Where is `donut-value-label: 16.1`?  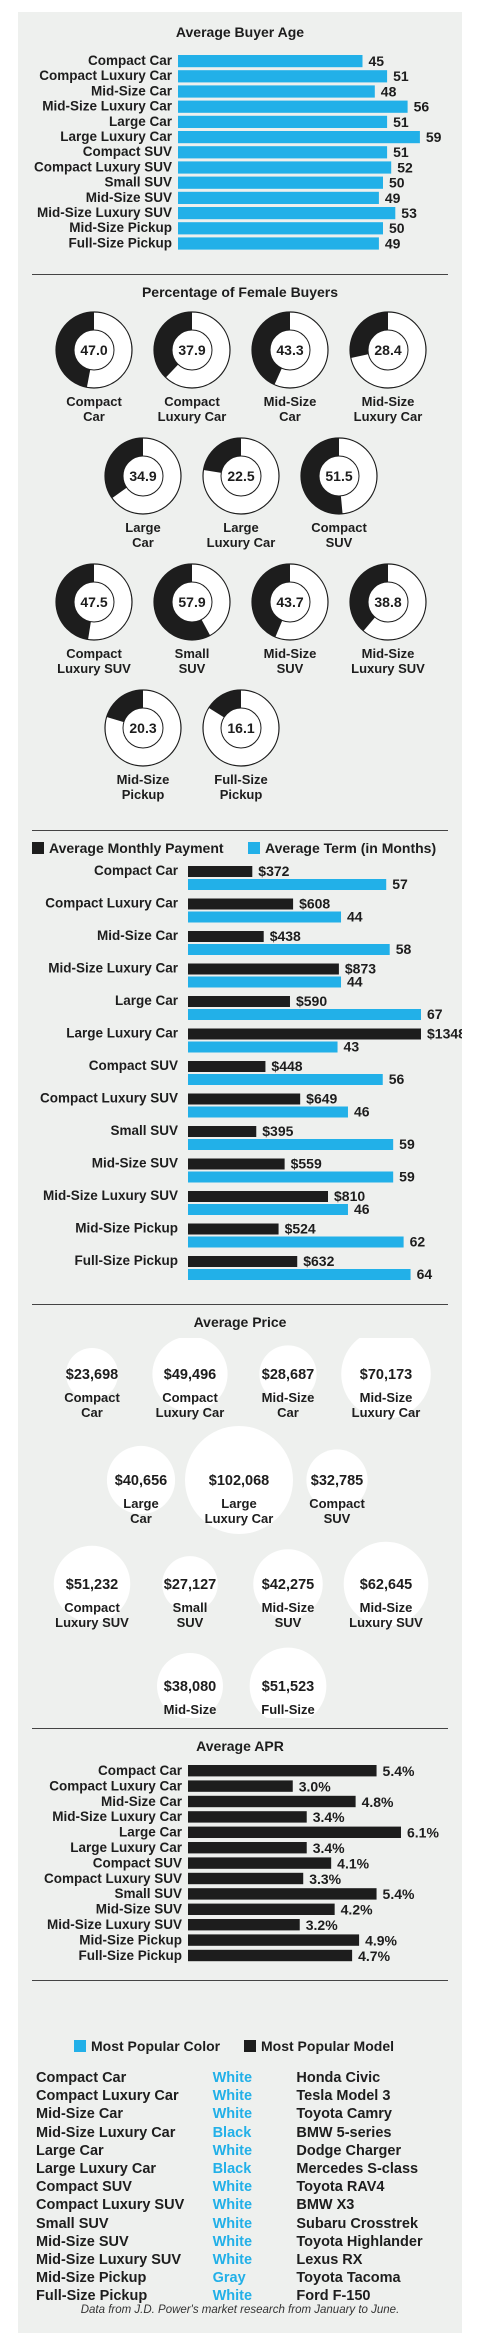 donut-value-label: 16.1 is located at coordinates (240, 728).